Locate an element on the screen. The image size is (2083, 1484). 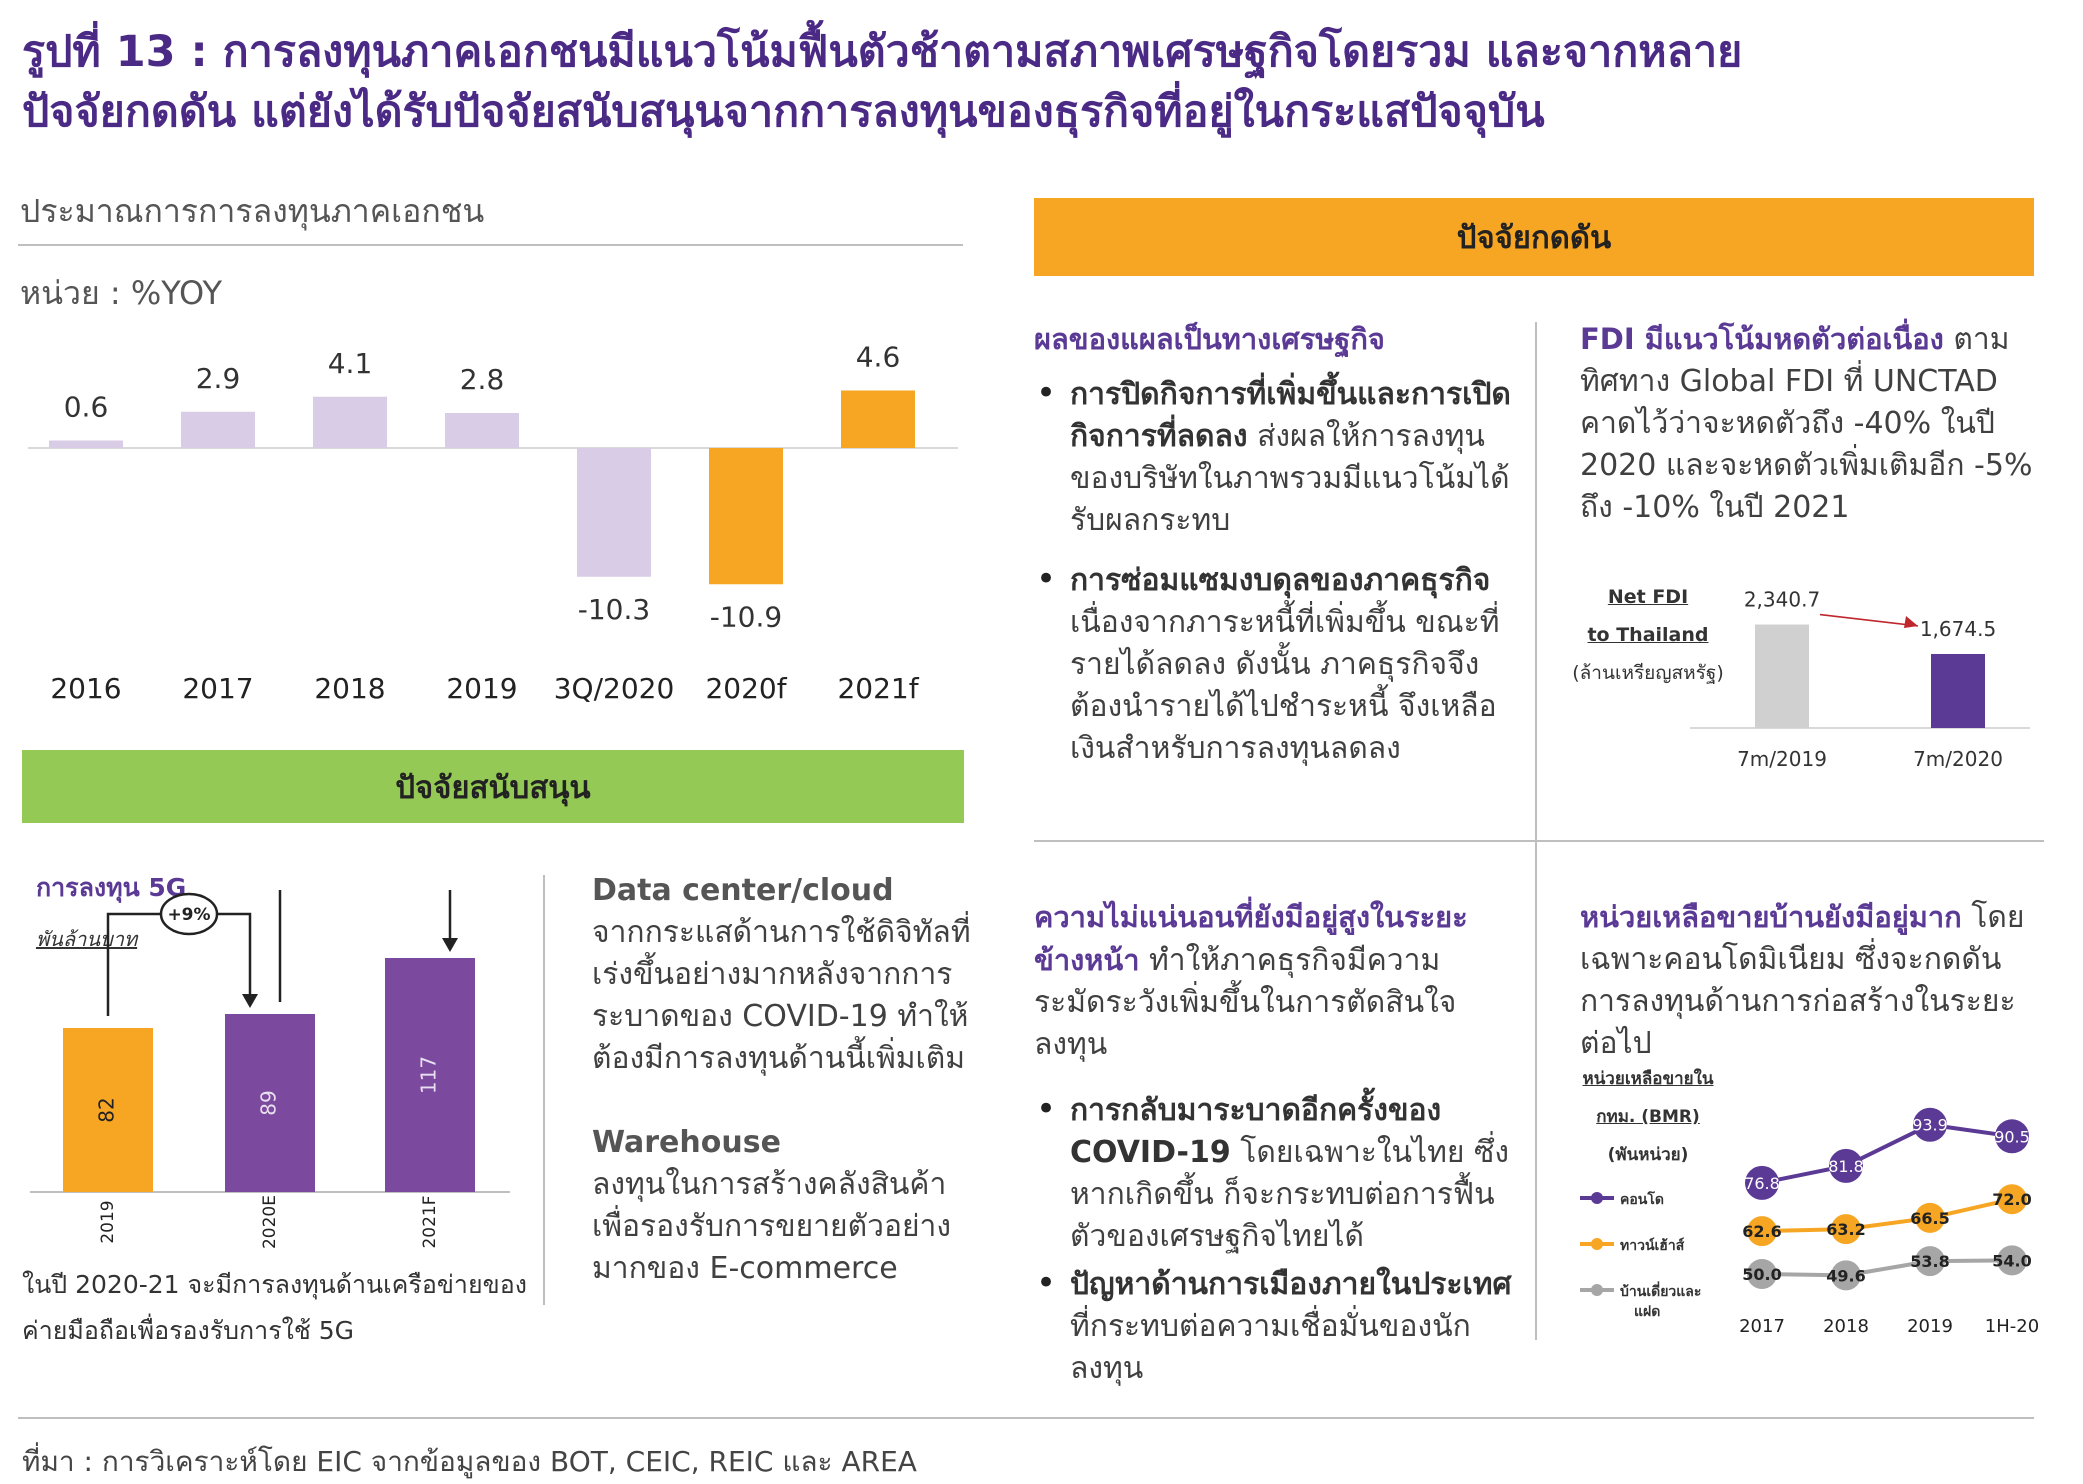
fdi-bar-7m/2019 is located at coordinates (1782, 676).